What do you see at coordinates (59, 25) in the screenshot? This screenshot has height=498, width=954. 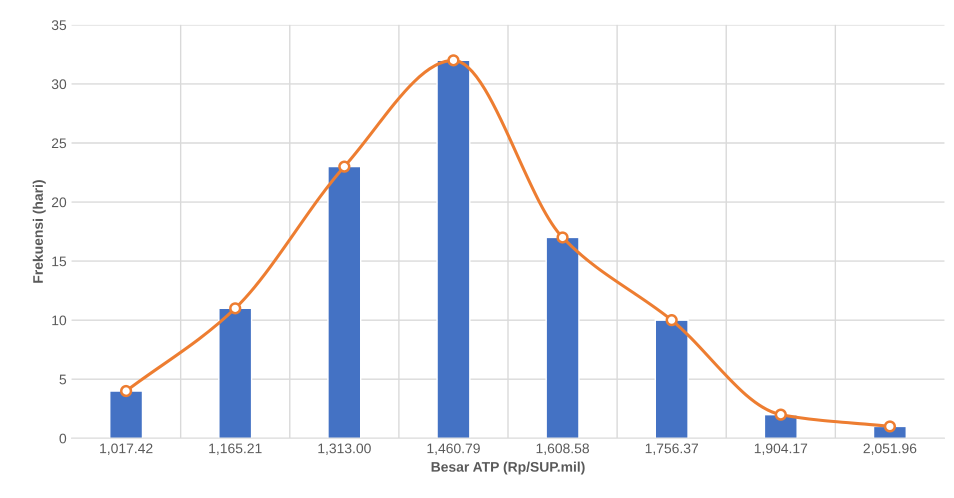 I see `y-tick-label: 35` at bounding box center [59, 25].